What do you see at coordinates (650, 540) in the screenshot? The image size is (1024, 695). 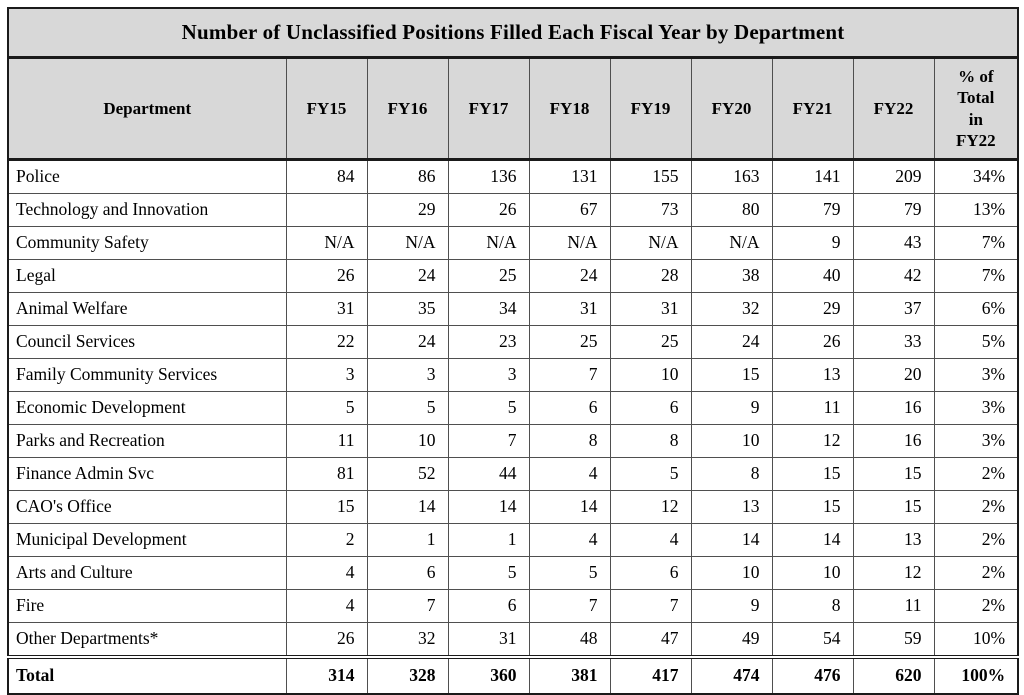 I see `value-cell: 4` at bounding box center [650, 540].